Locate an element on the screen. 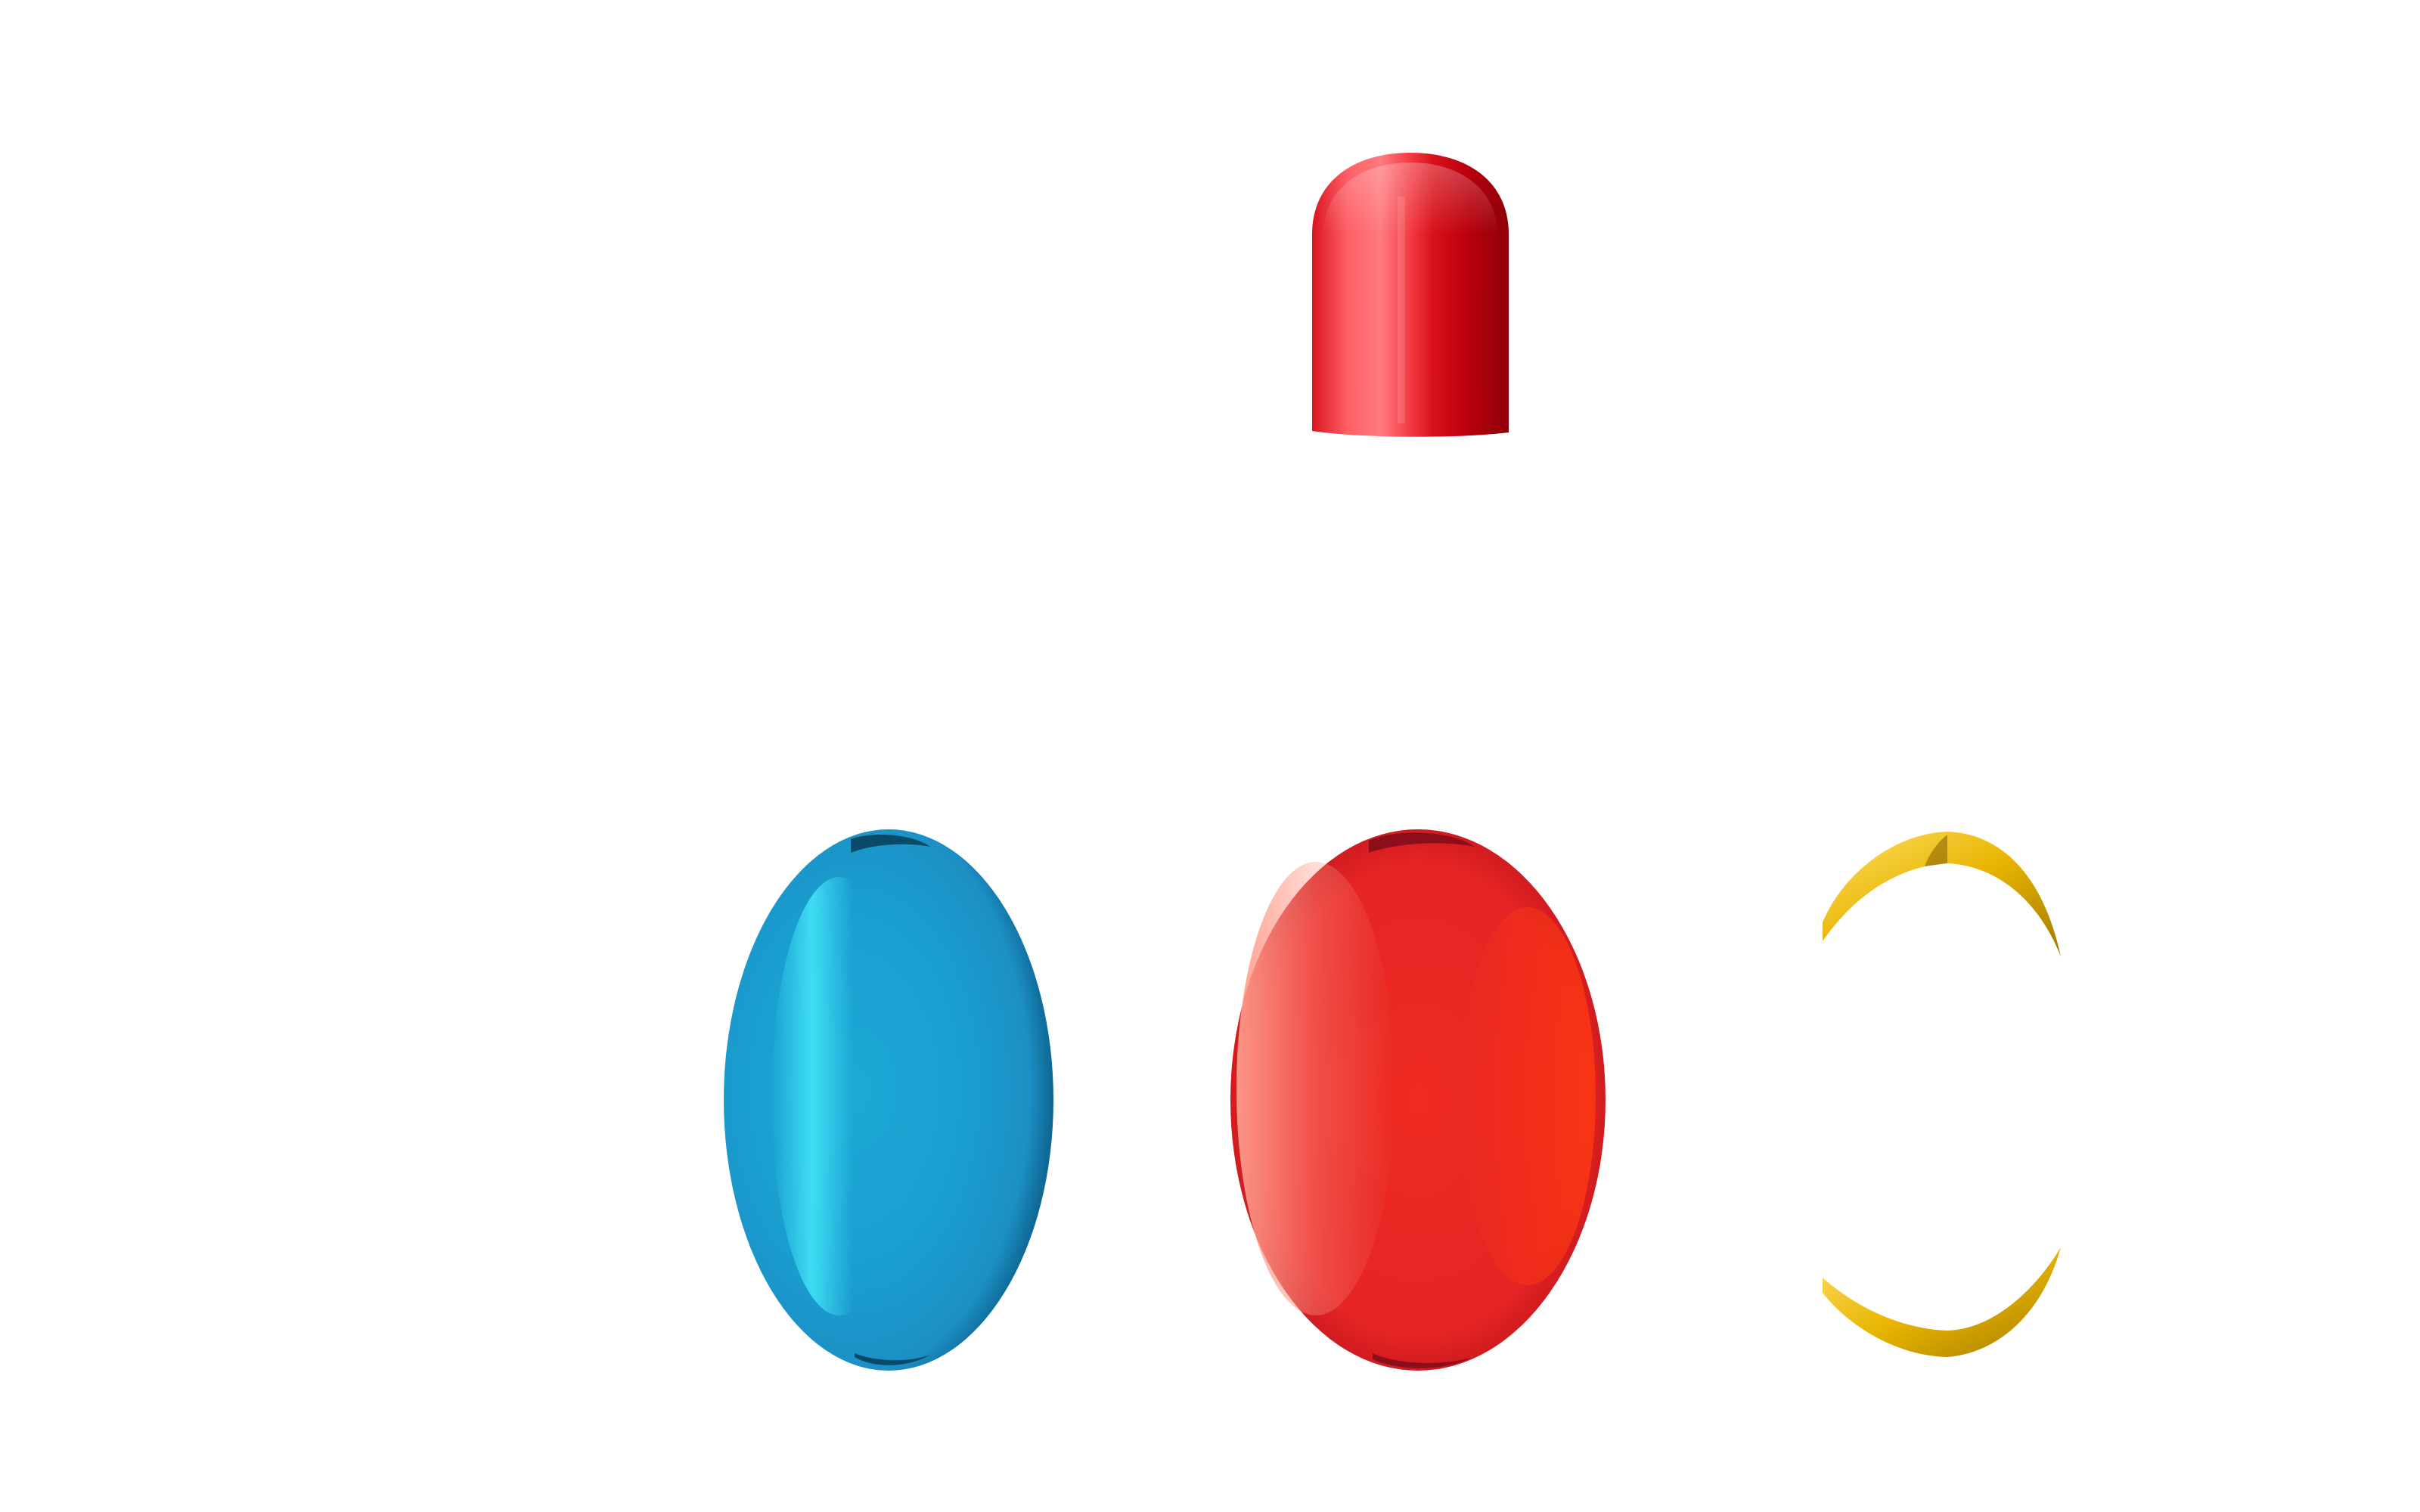  blue-softgel is located at coordinates (889, 1100).